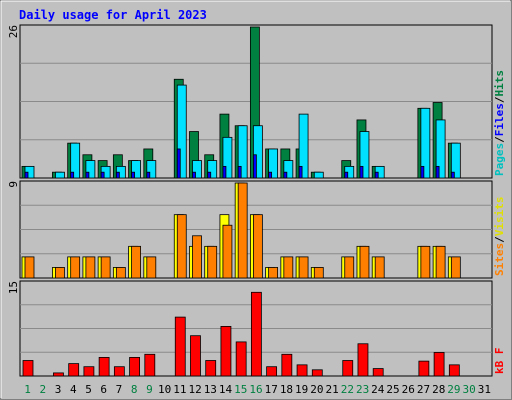  Describe the element at coordinates (408, 389) in the screenshot. I see `x-label-26: 26` at that location.